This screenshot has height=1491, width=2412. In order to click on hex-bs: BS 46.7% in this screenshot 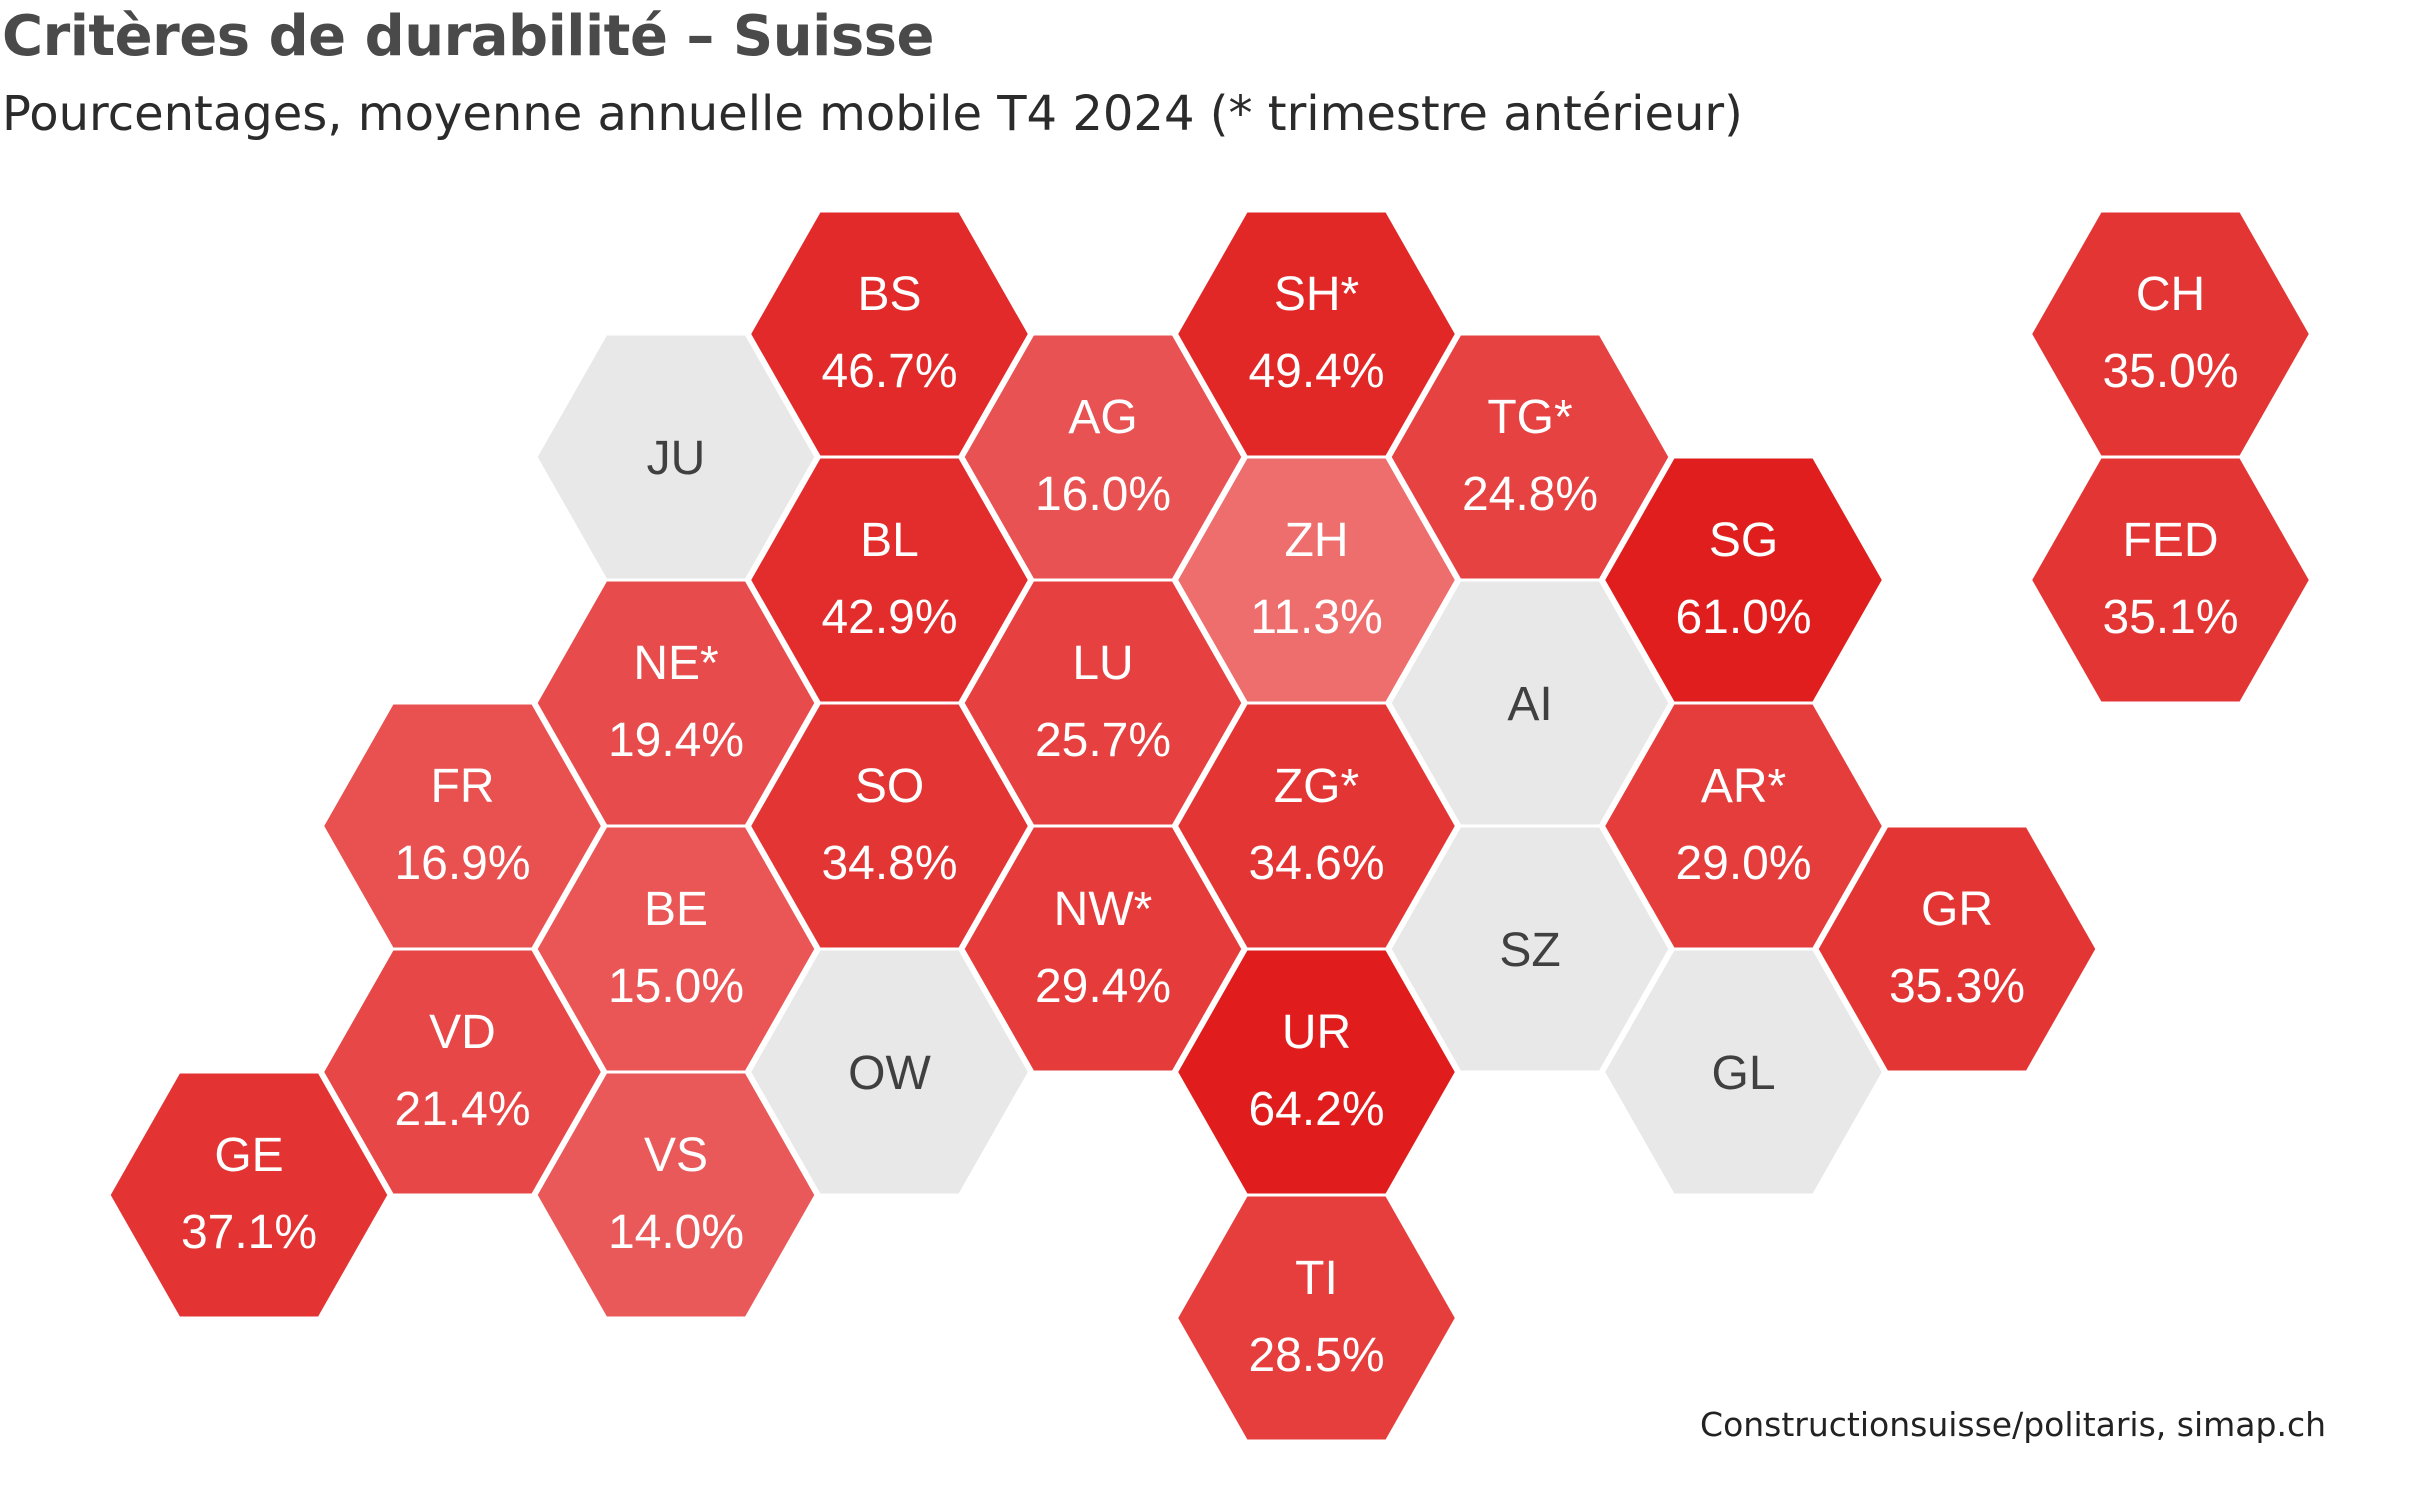, I will do `click(889, 334)`.